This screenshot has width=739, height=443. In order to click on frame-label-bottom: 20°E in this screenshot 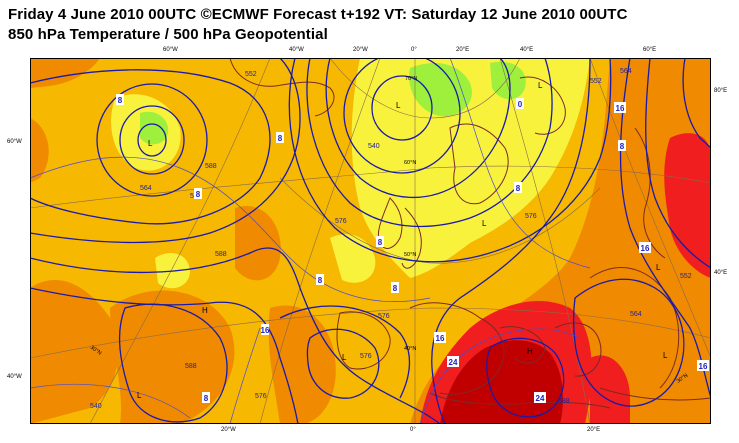, I will do `click(594, 430)`.